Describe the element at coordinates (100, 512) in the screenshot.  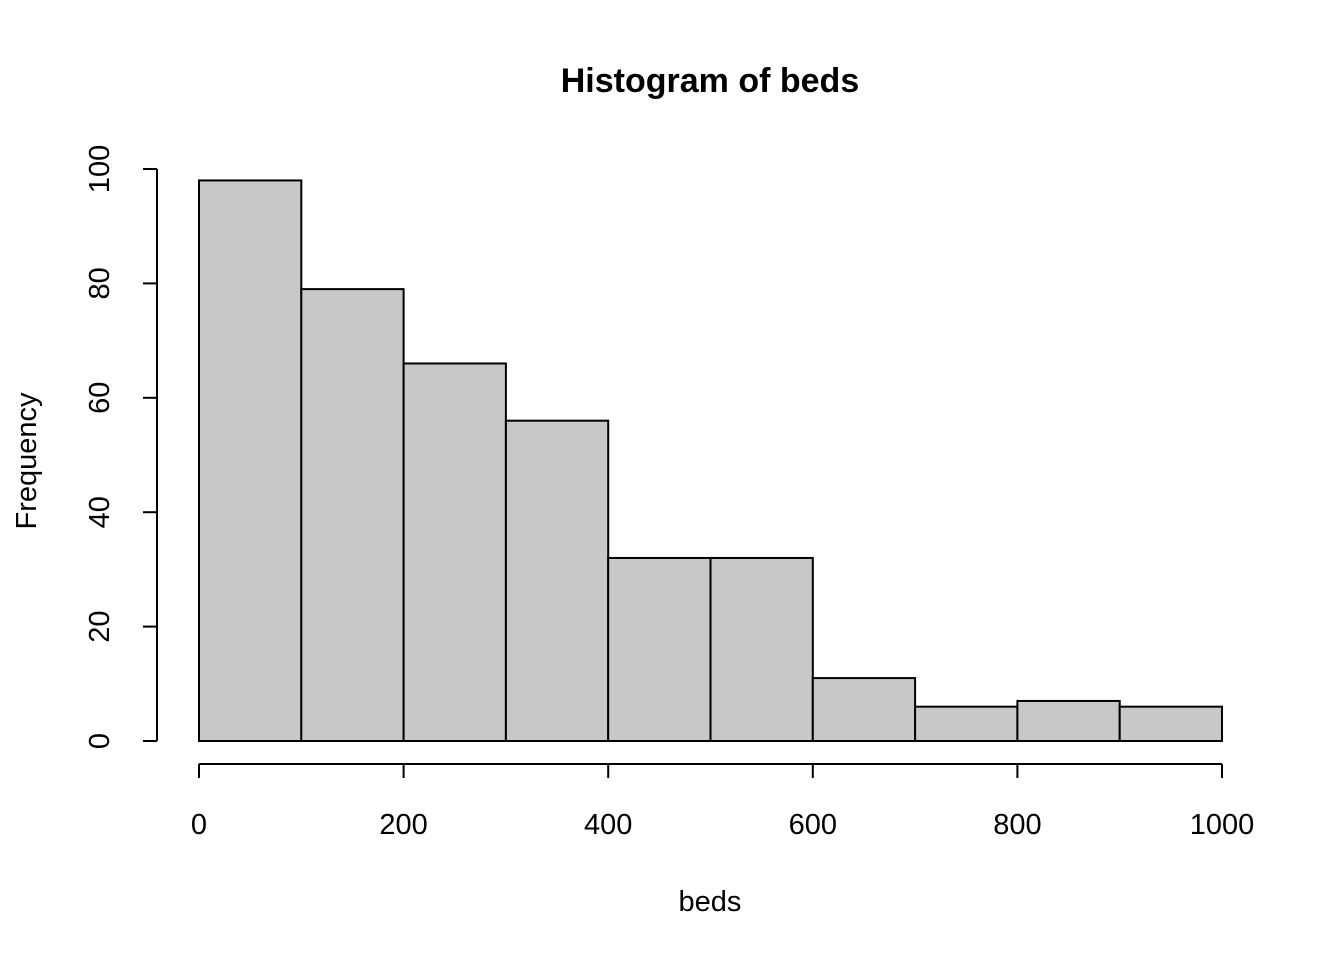
I see `y-tick-label-2: 40` at that location.